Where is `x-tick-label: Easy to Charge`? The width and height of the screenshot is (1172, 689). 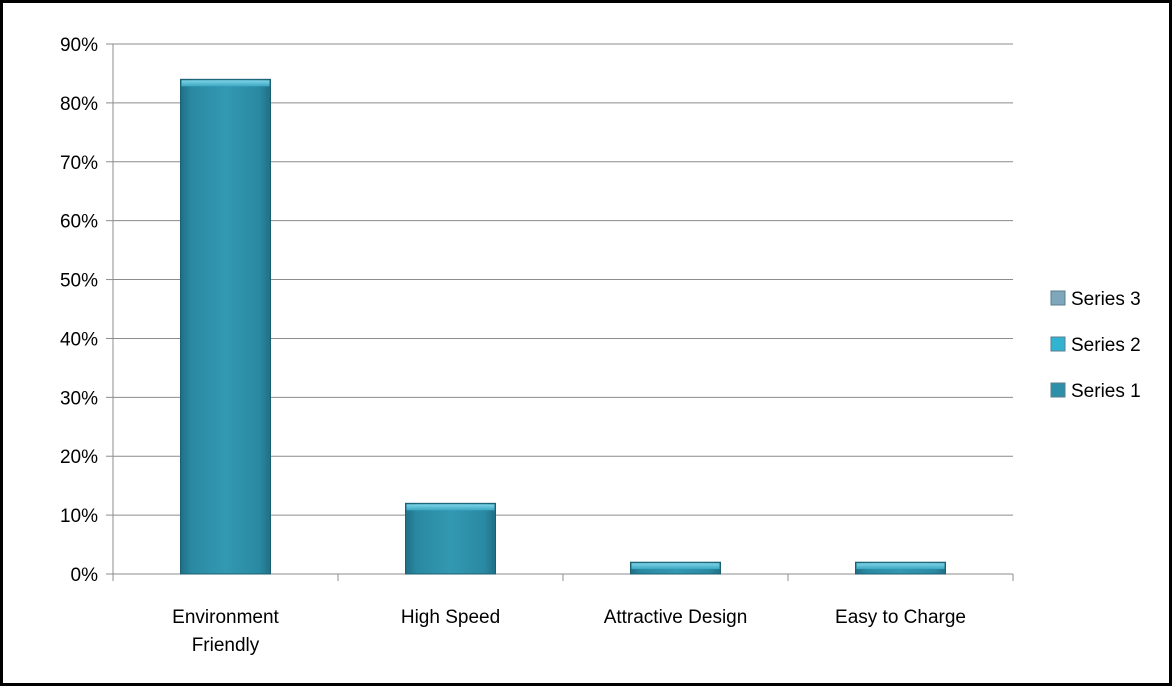
x-tick-label: Easy to Charge is located at coordinates (900, 617).